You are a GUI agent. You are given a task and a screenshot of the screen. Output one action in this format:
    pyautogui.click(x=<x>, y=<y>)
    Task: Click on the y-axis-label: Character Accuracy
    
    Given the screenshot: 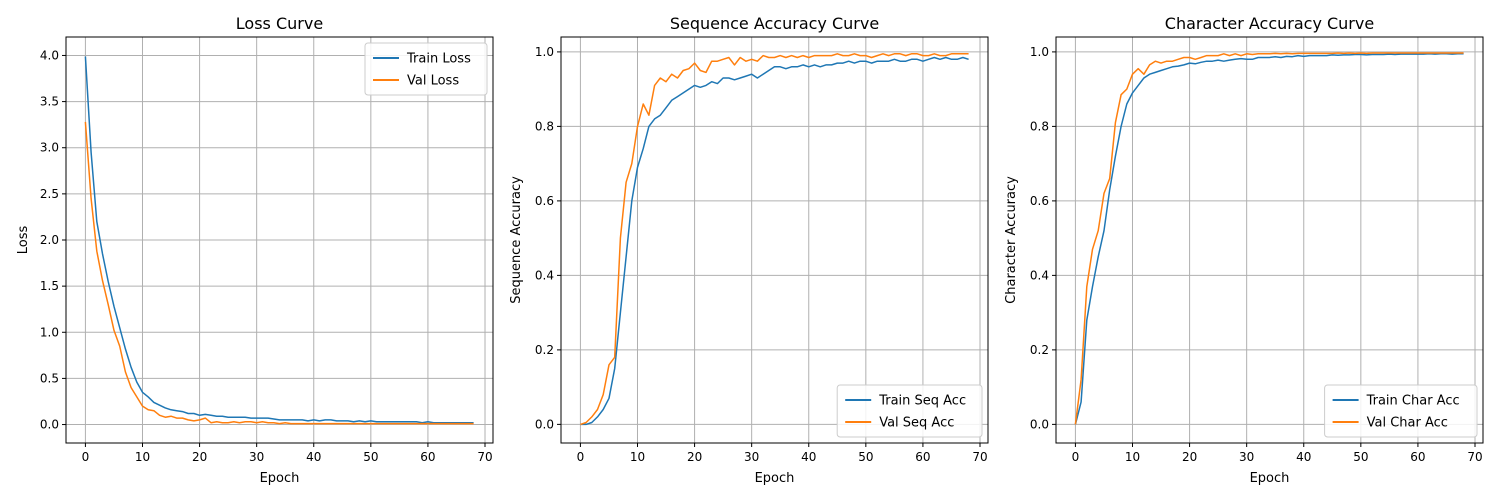 What is the action you would take?
    pyautogui.click(x=1011, y=240)
    